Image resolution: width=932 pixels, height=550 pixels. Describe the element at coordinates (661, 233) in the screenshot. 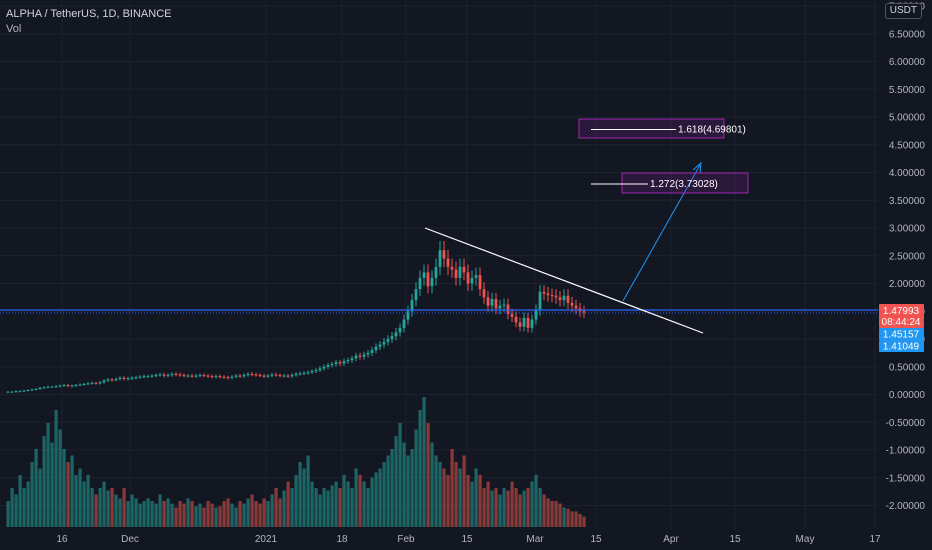

I see `projection-arrow-line` at that location.